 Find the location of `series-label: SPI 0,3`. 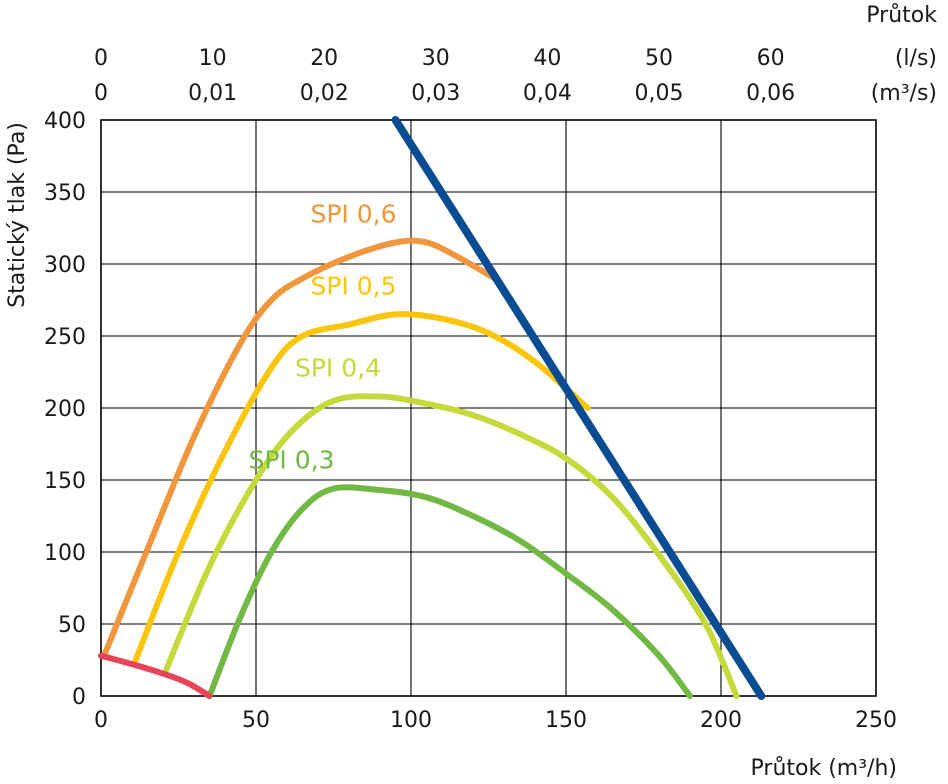

series-label: SPI 0,3 is located at coordinates (291, 460).